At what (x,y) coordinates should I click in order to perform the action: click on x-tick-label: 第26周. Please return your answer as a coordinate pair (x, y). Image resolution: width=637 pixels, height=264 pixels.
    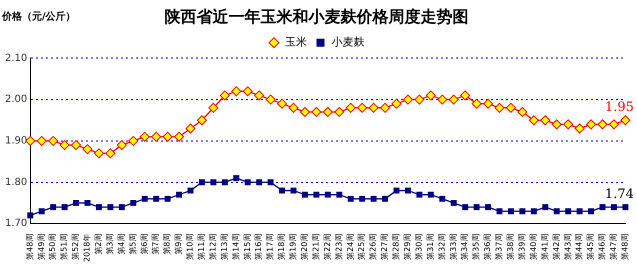
    Looking at the image, I should click on (373, 247).